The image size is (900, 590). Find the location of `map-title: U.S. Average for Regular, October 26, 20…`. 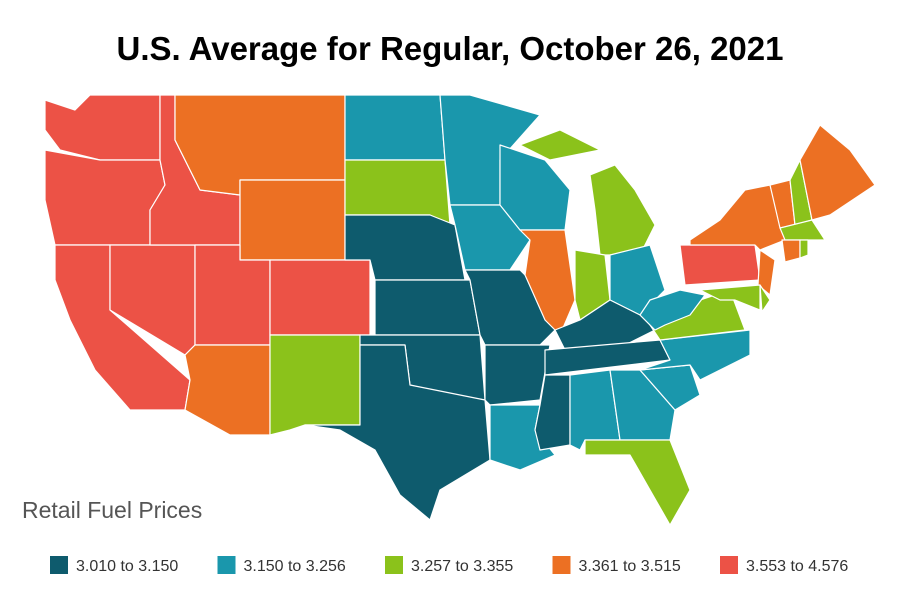

map-title: U.S. Average for Regular, October 26, 20… is located at coordinates (450, 48).